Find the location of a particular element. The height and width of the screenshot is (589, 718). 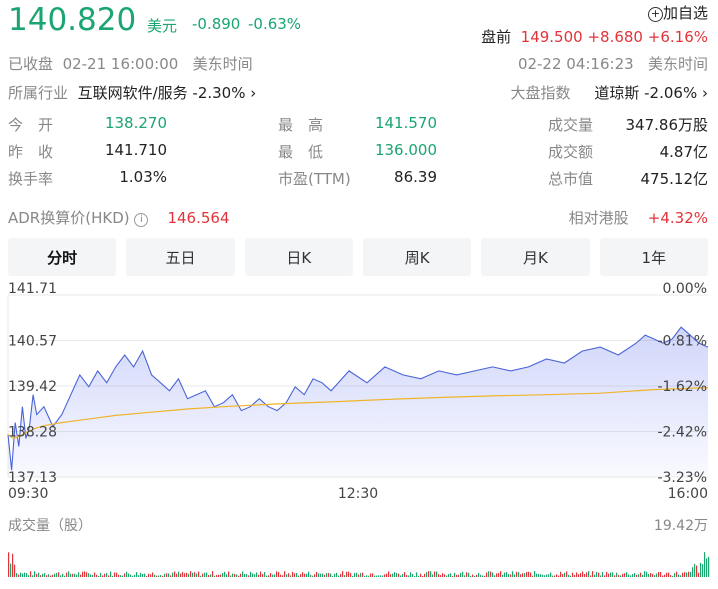

stat-value: 141.710 is located at coordinates (135, 150).